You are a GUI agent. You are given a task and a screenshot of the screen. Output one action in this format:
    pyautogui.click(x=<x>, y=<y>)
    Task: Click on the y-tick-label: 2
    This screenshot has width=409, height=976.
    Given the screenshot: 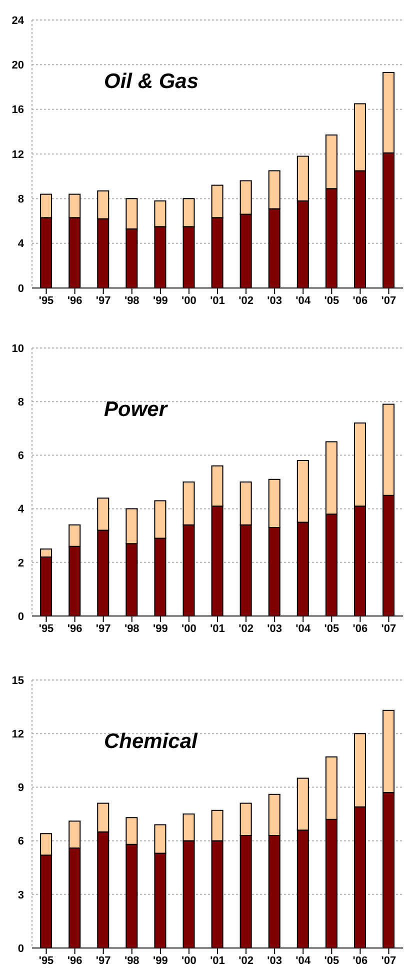 What is the action you would take?
    pyautogui.click(x=21, y=563)
    